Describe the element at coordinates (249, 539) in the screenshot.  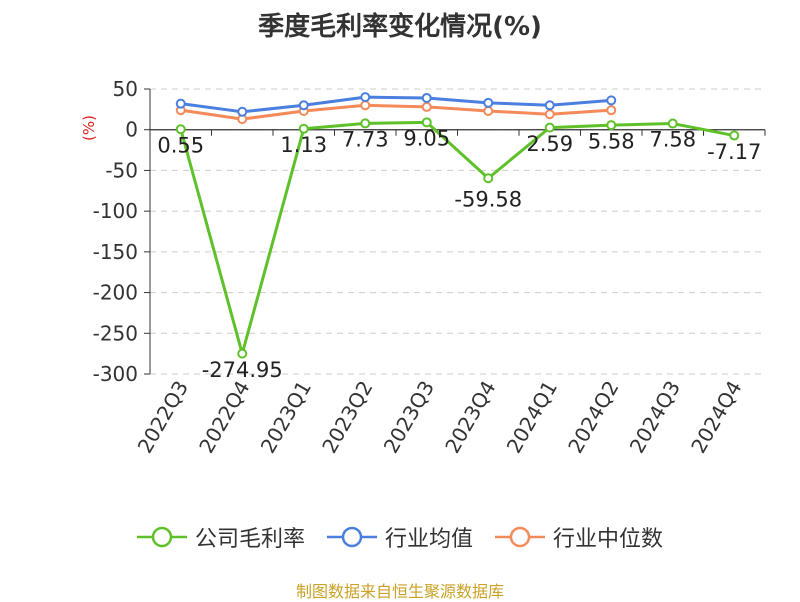
I see `legend-label: 公司毛利率` at that location.